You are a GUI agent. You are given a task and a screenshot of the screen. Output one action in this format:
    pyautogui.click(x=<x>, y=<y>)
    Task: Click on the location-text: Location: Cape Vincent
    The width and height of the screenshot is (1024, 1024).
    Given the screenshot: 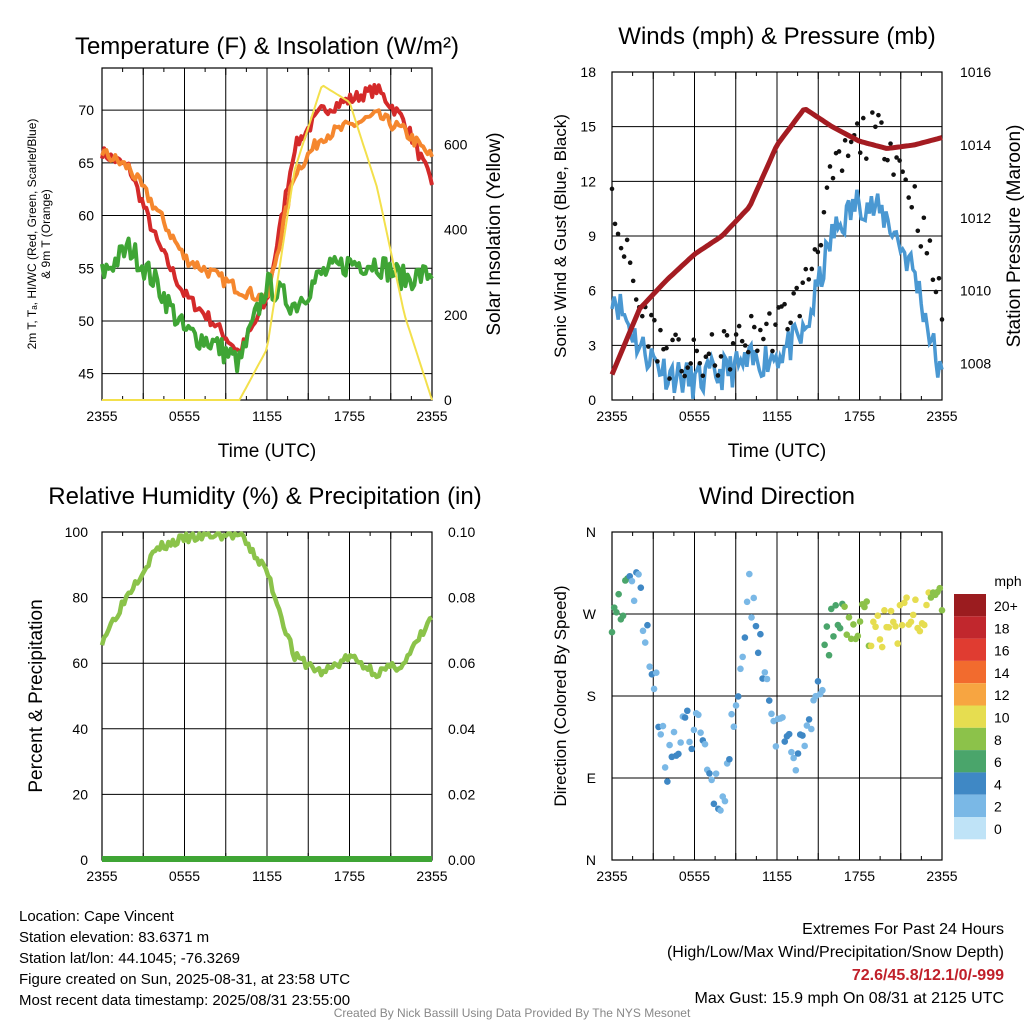 What is the action you would take?
    pyautogui.click(x=96, y=916)
    